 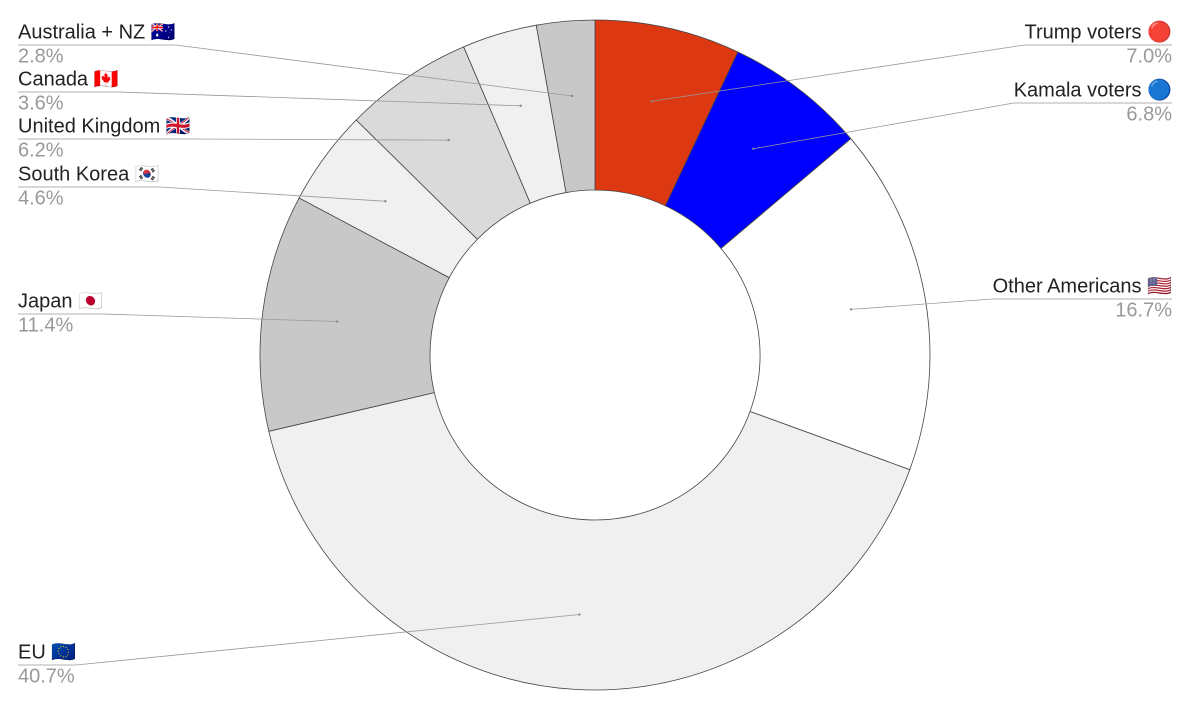 I want to click on slice-label: Japan 🇯🇵, so click(x=60, y=301).